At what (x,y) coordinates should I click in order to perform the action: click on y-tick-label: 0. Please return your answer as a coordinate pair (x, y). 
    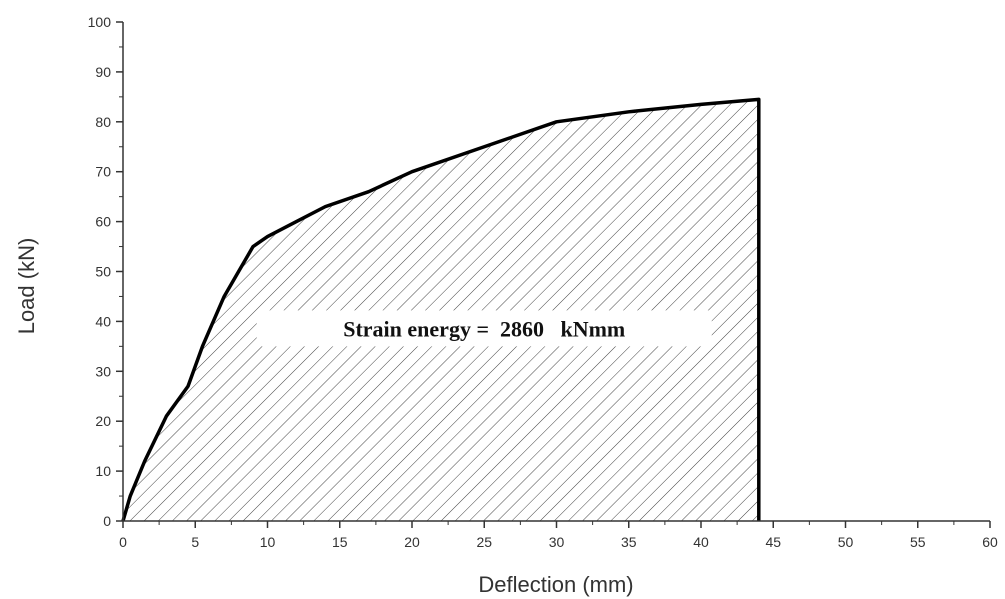
    Looking at the image, I should click on (107, 521).